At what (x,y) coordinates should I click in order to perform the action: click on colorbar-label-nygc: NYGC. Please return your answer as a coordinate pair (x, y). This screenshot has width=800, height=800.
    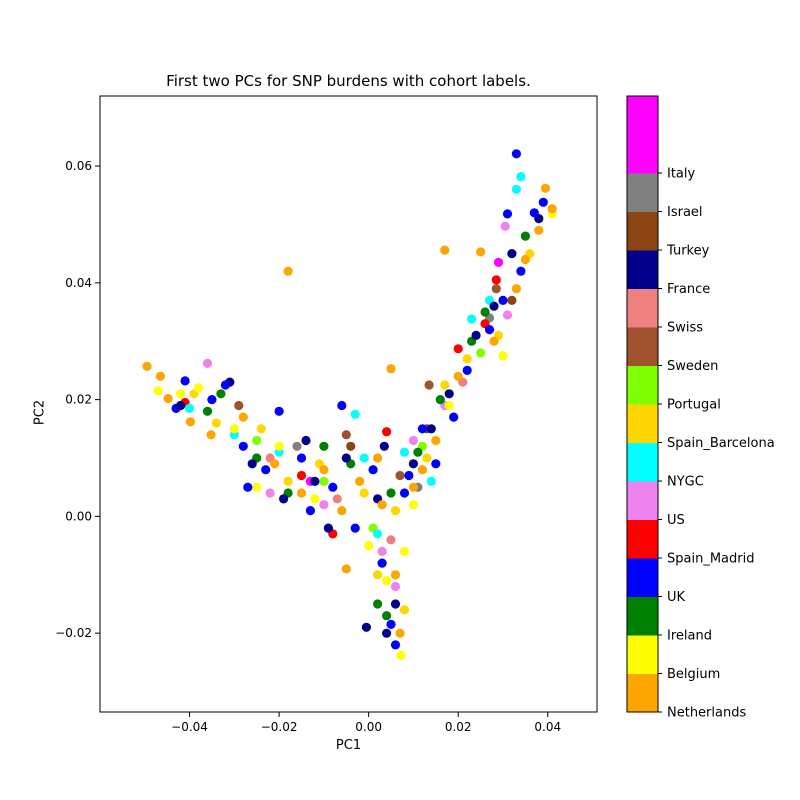
    Looking at the image, I should click on (685, 482).